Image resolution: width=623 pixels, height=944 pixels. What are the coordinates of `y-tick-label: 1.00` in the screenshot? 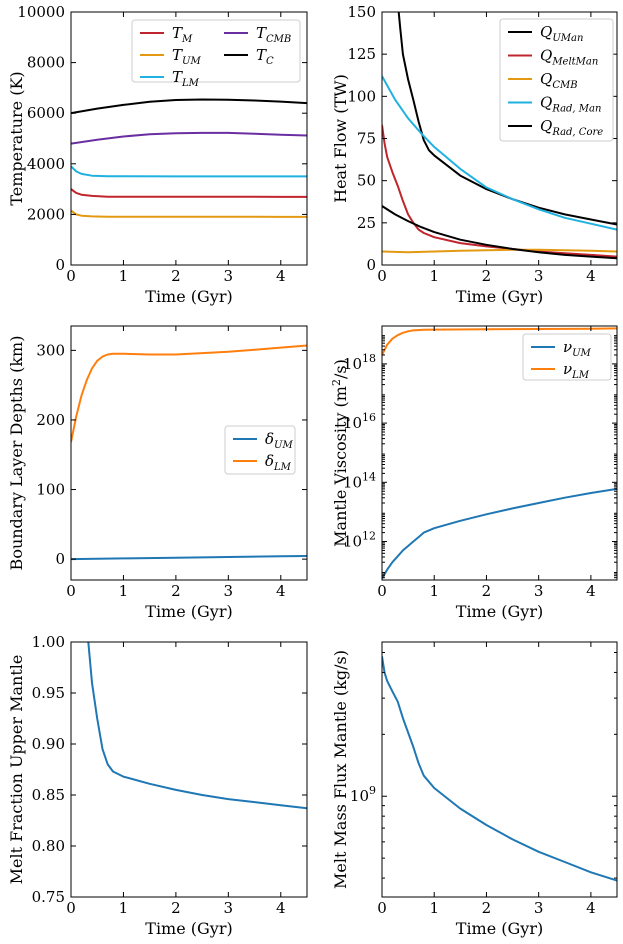 It's located at (48, 642).